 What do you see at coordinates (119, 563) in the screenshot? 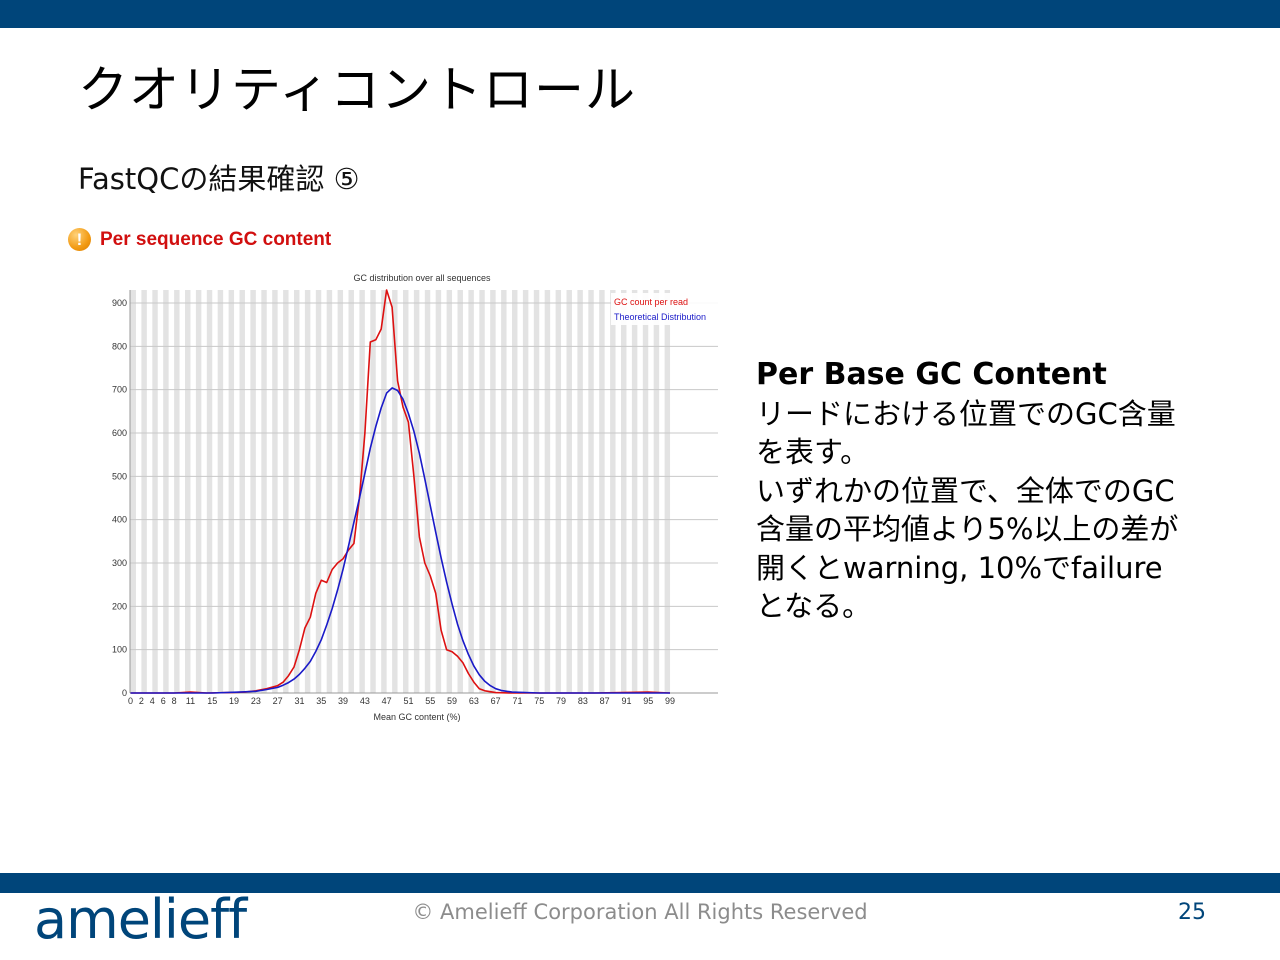
I see `y-tick-label: 300` at bounding box center [119, 563].